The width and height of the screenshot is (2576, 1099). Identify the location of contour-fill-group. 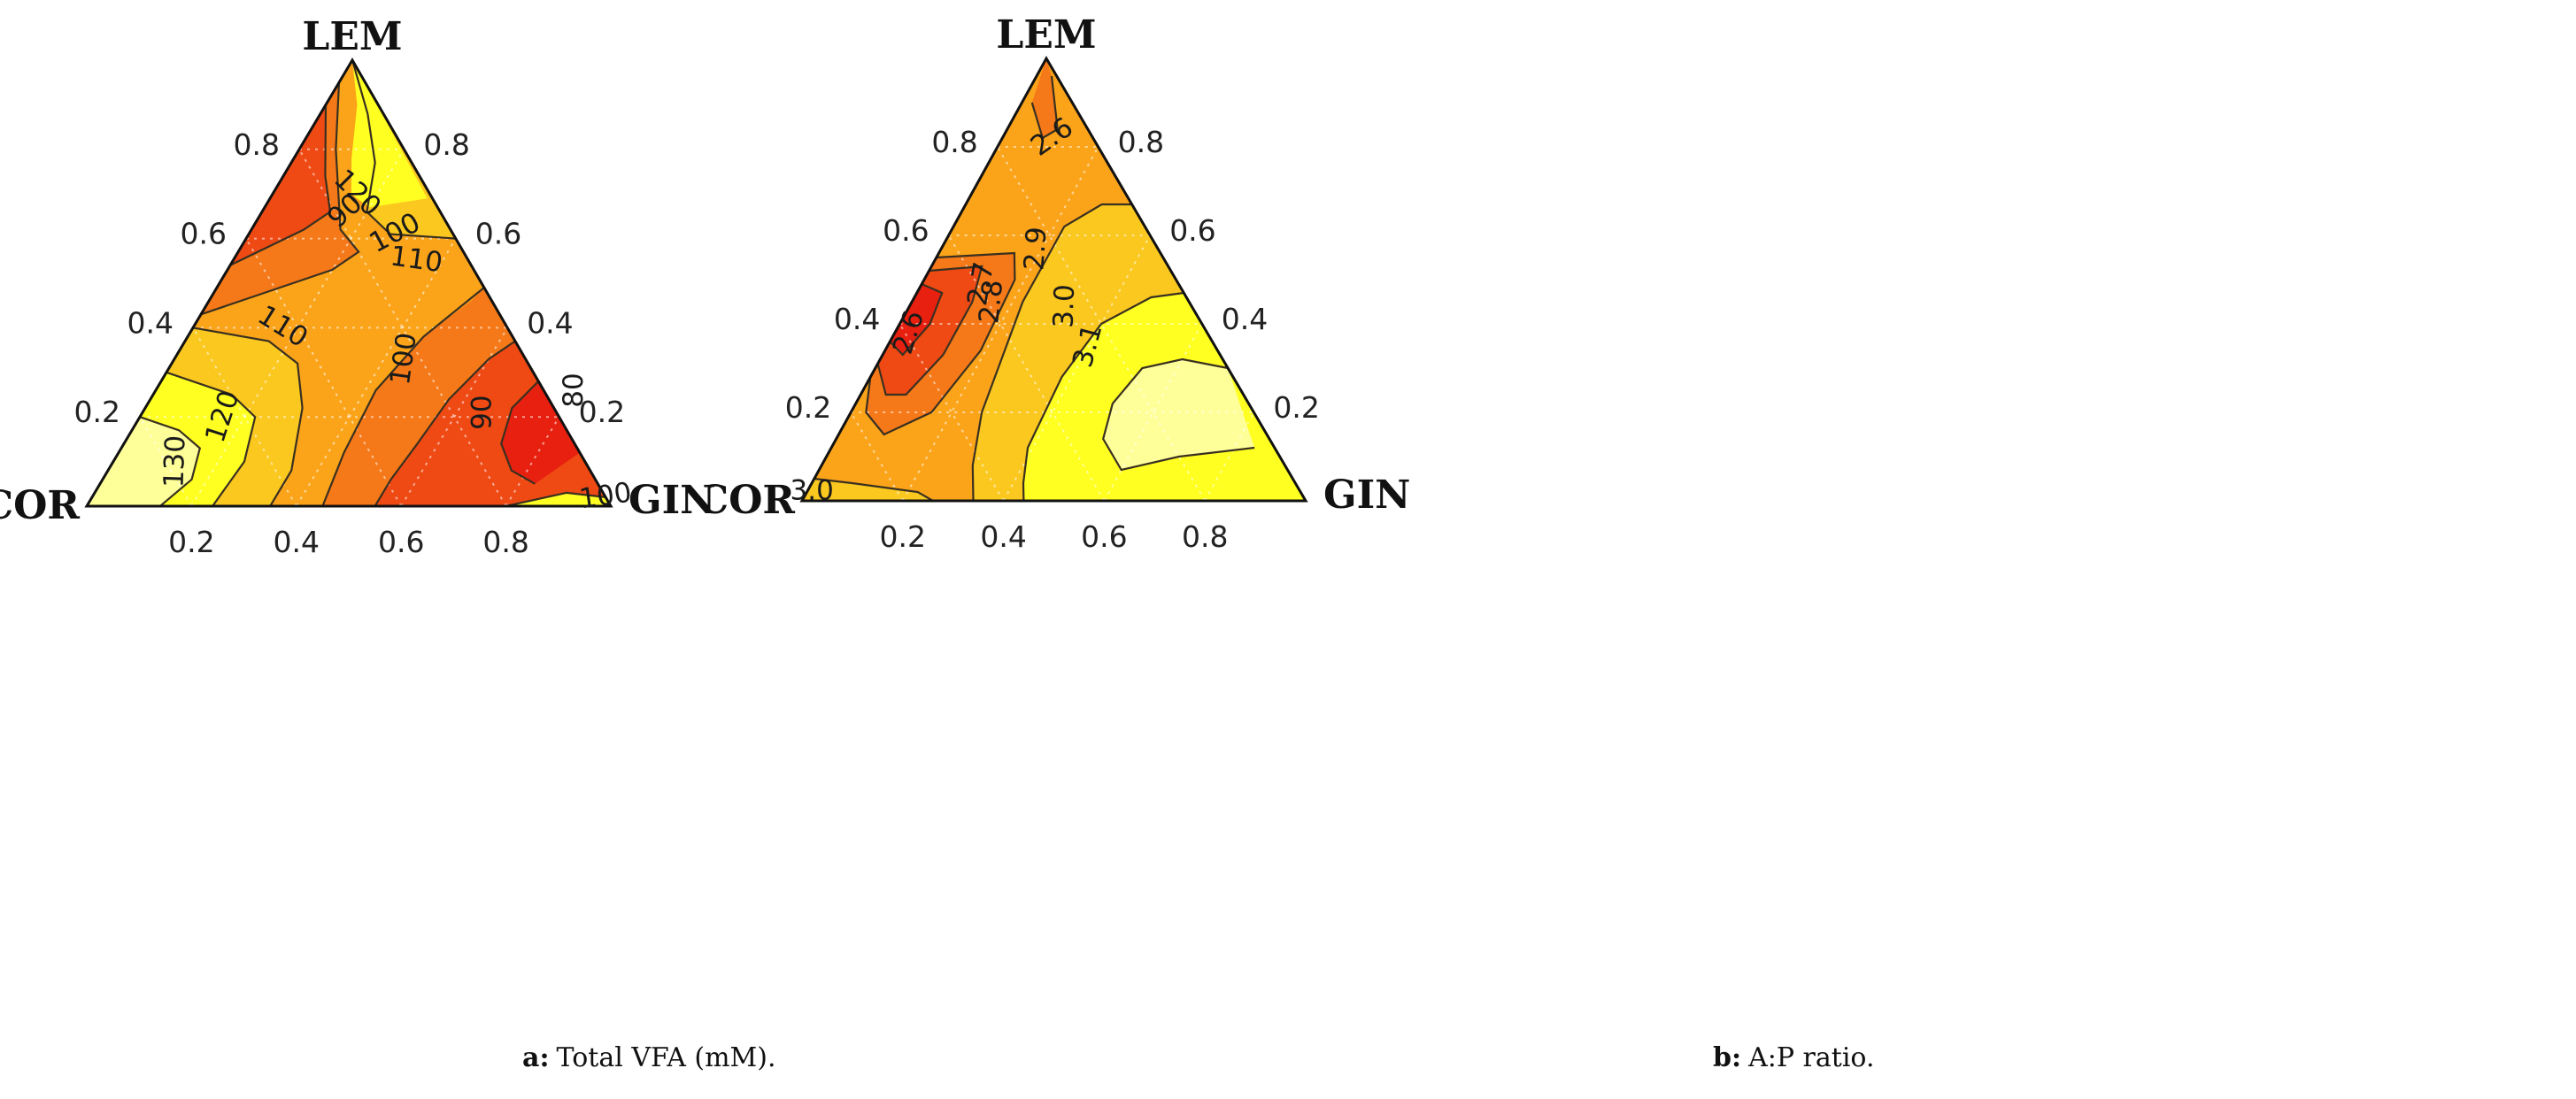
(1054, 279).